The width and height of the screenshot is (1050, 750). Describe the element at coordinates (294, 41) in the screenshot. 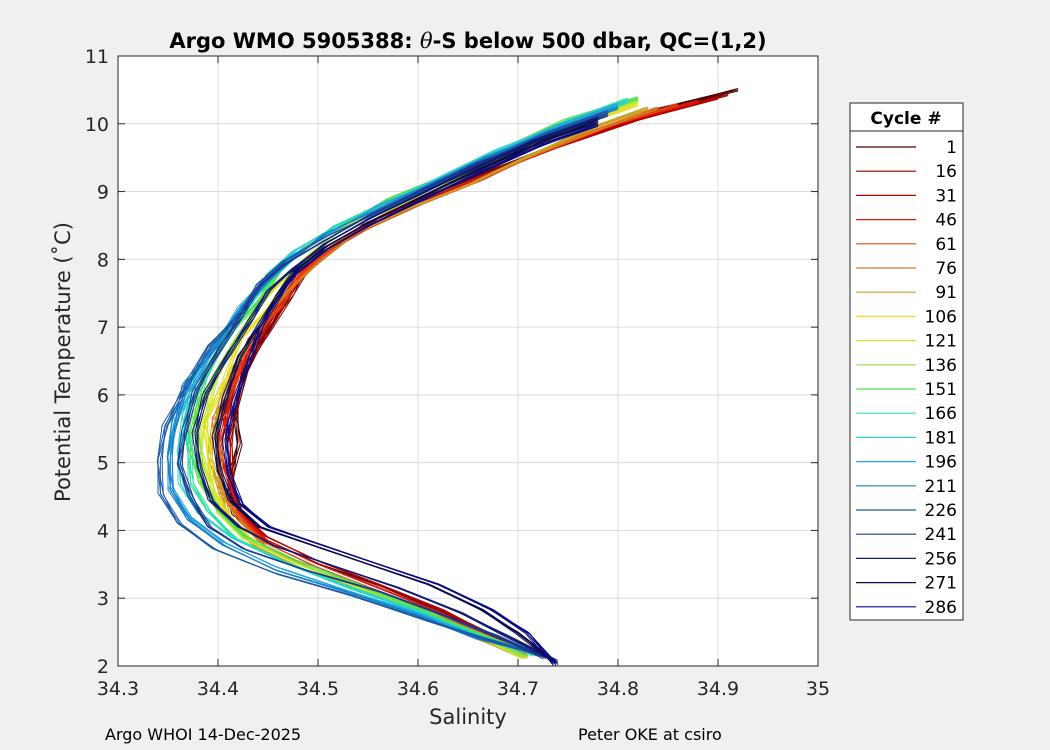

I see `chart-title-prefix: Argo WMO 5905388:` at that location.